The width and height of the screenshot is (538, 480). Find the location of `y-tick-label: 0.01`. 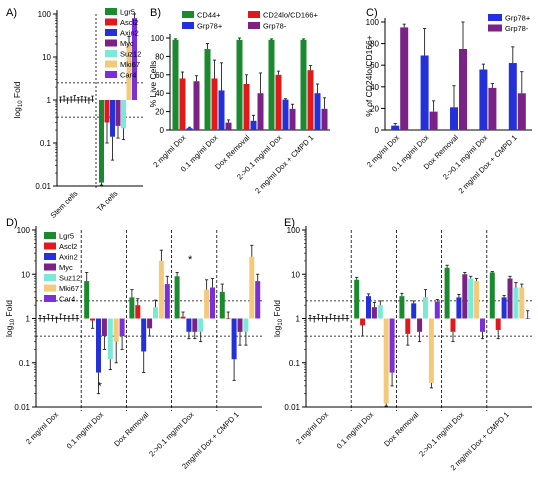

y-tick-label: 0.01 is located at coordinates (22, 407).